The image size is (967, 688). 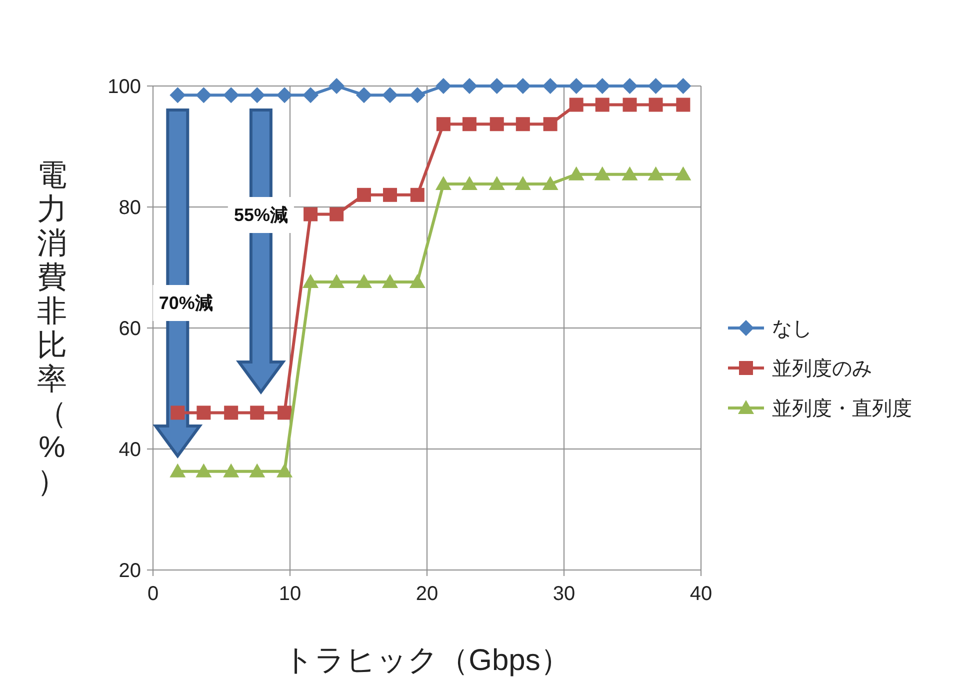 What do you see at coordinates (185, 303) in the screenshot?
I see `annotation: 70%減` at bounding box center [185, 303].